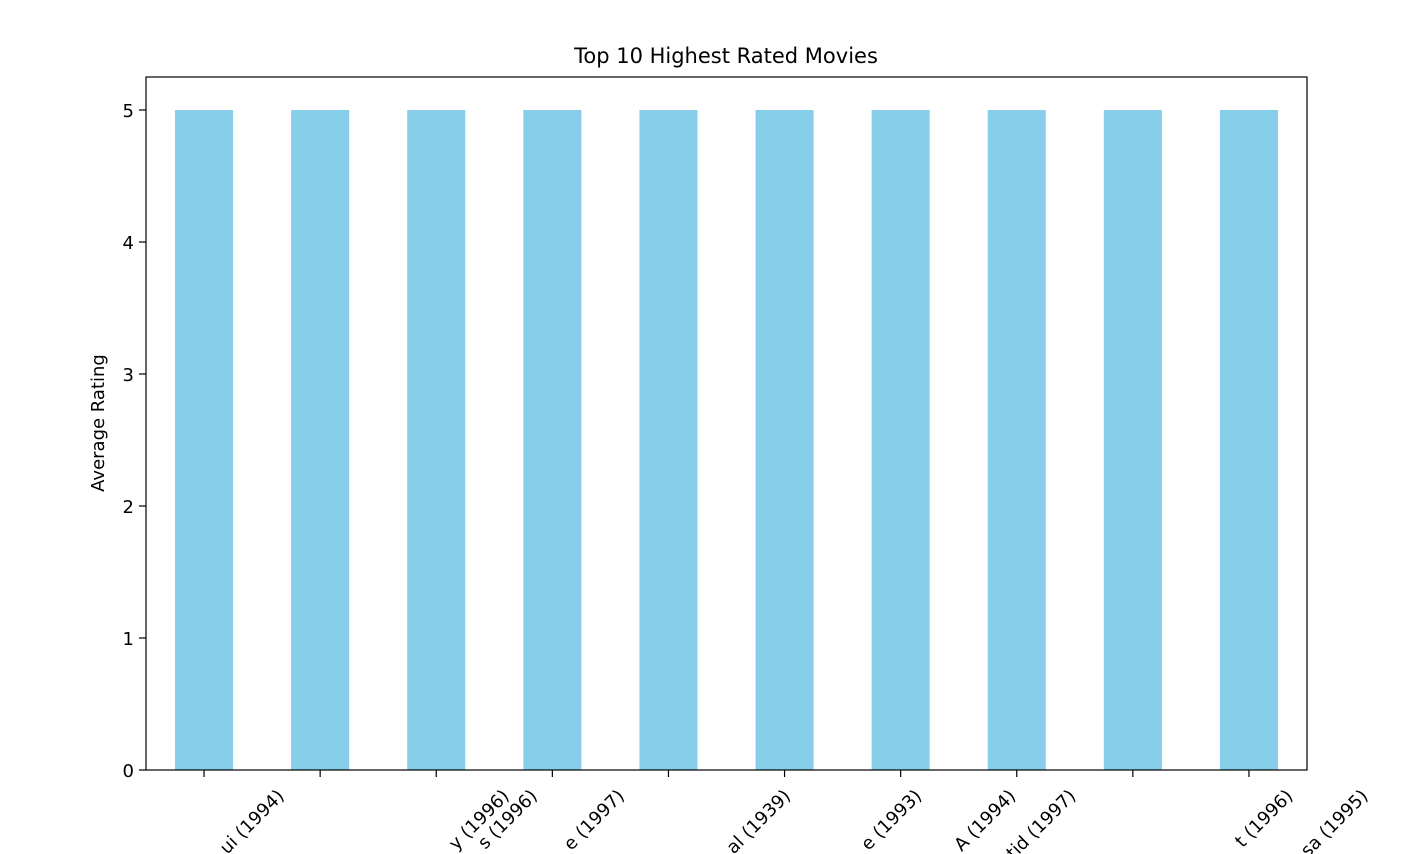  I want to click on x-tick-label: al (1939), so click(758, 820).